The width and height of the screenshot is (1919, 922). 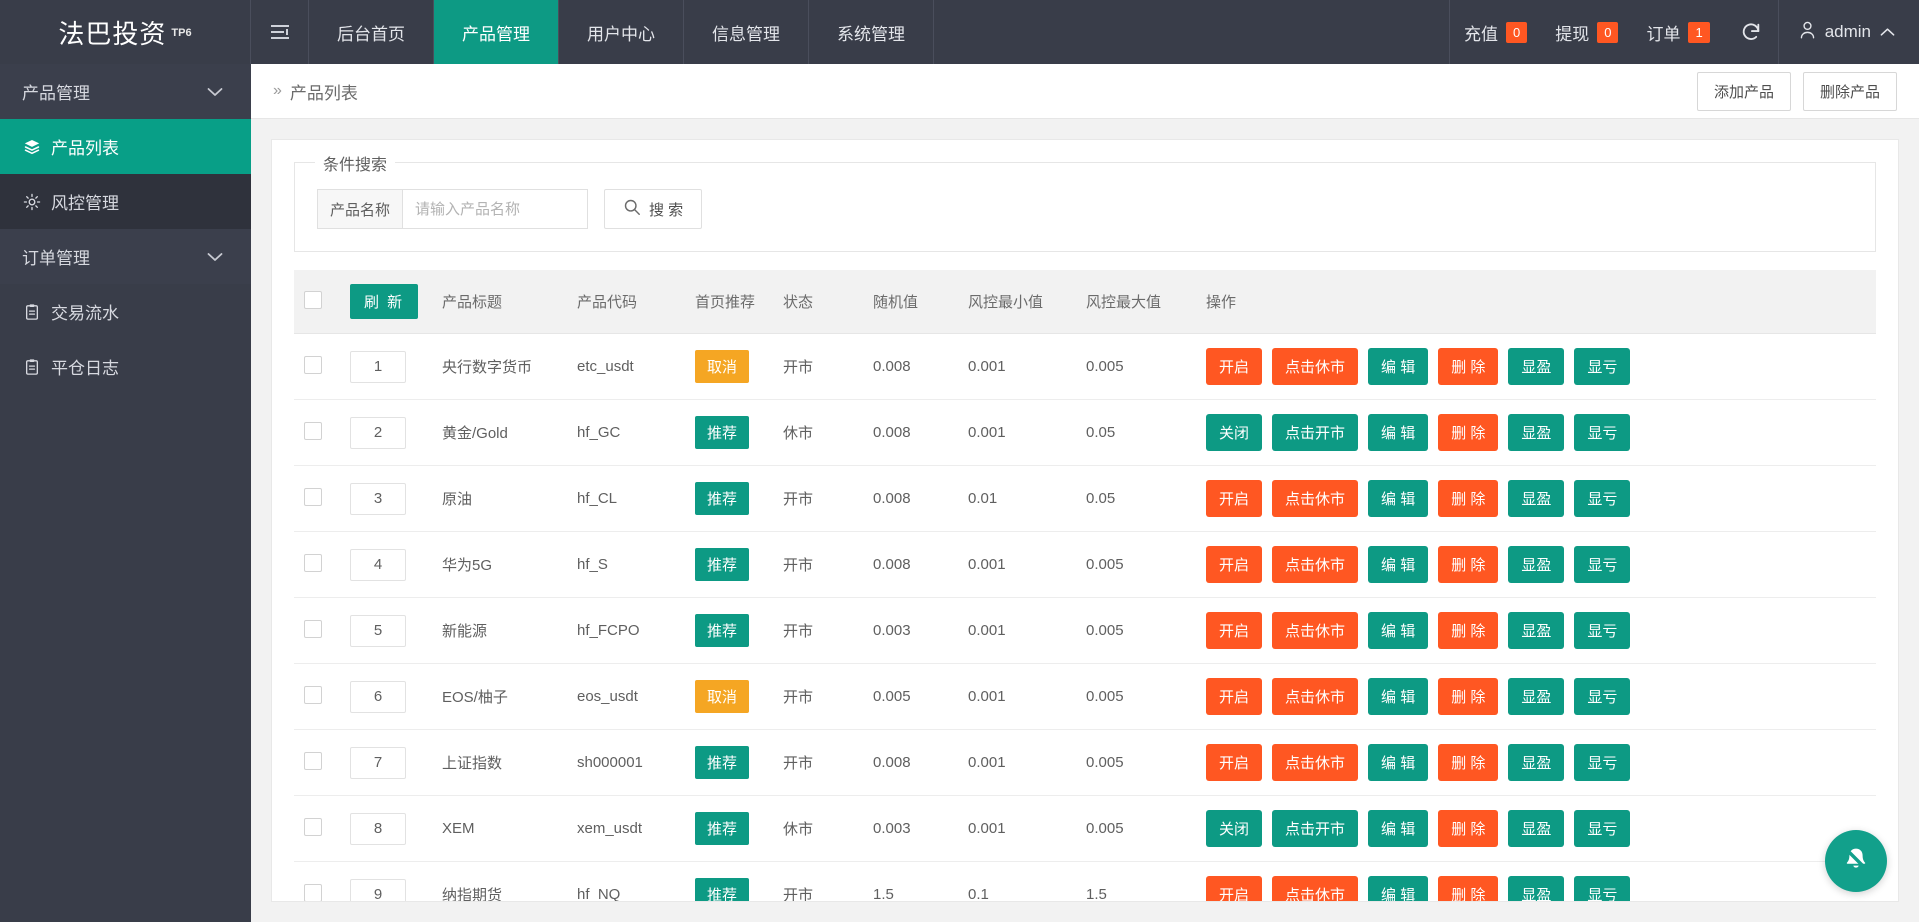 What do you see at coordinates (125, 32) in the screenshot?
I see `brand-logo: 法巴投资 TP6` at bounding box center [125, 32].